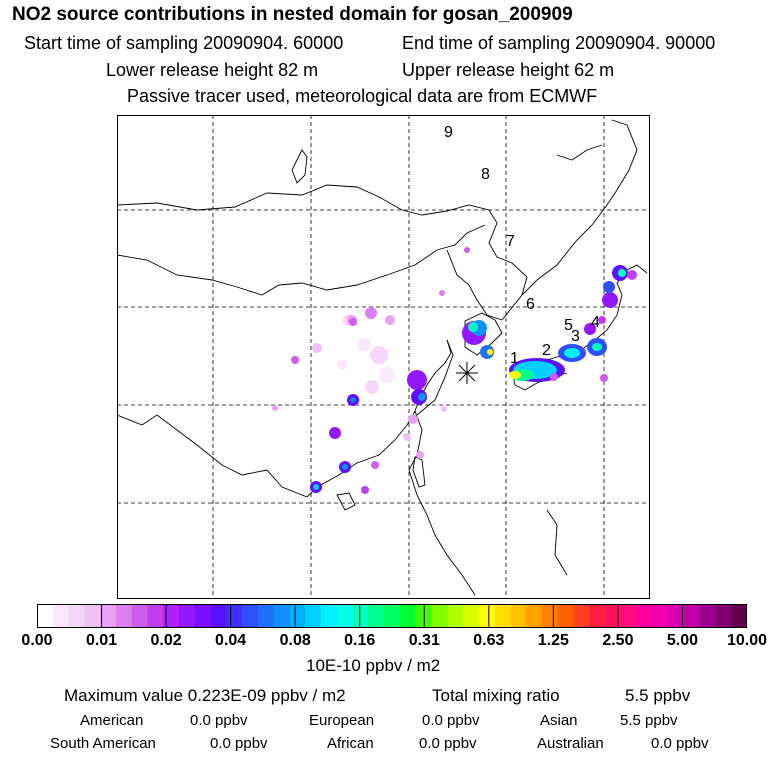 This screenshot has width=768, height=768. I want to click on region-name: American, so click(112, 720).